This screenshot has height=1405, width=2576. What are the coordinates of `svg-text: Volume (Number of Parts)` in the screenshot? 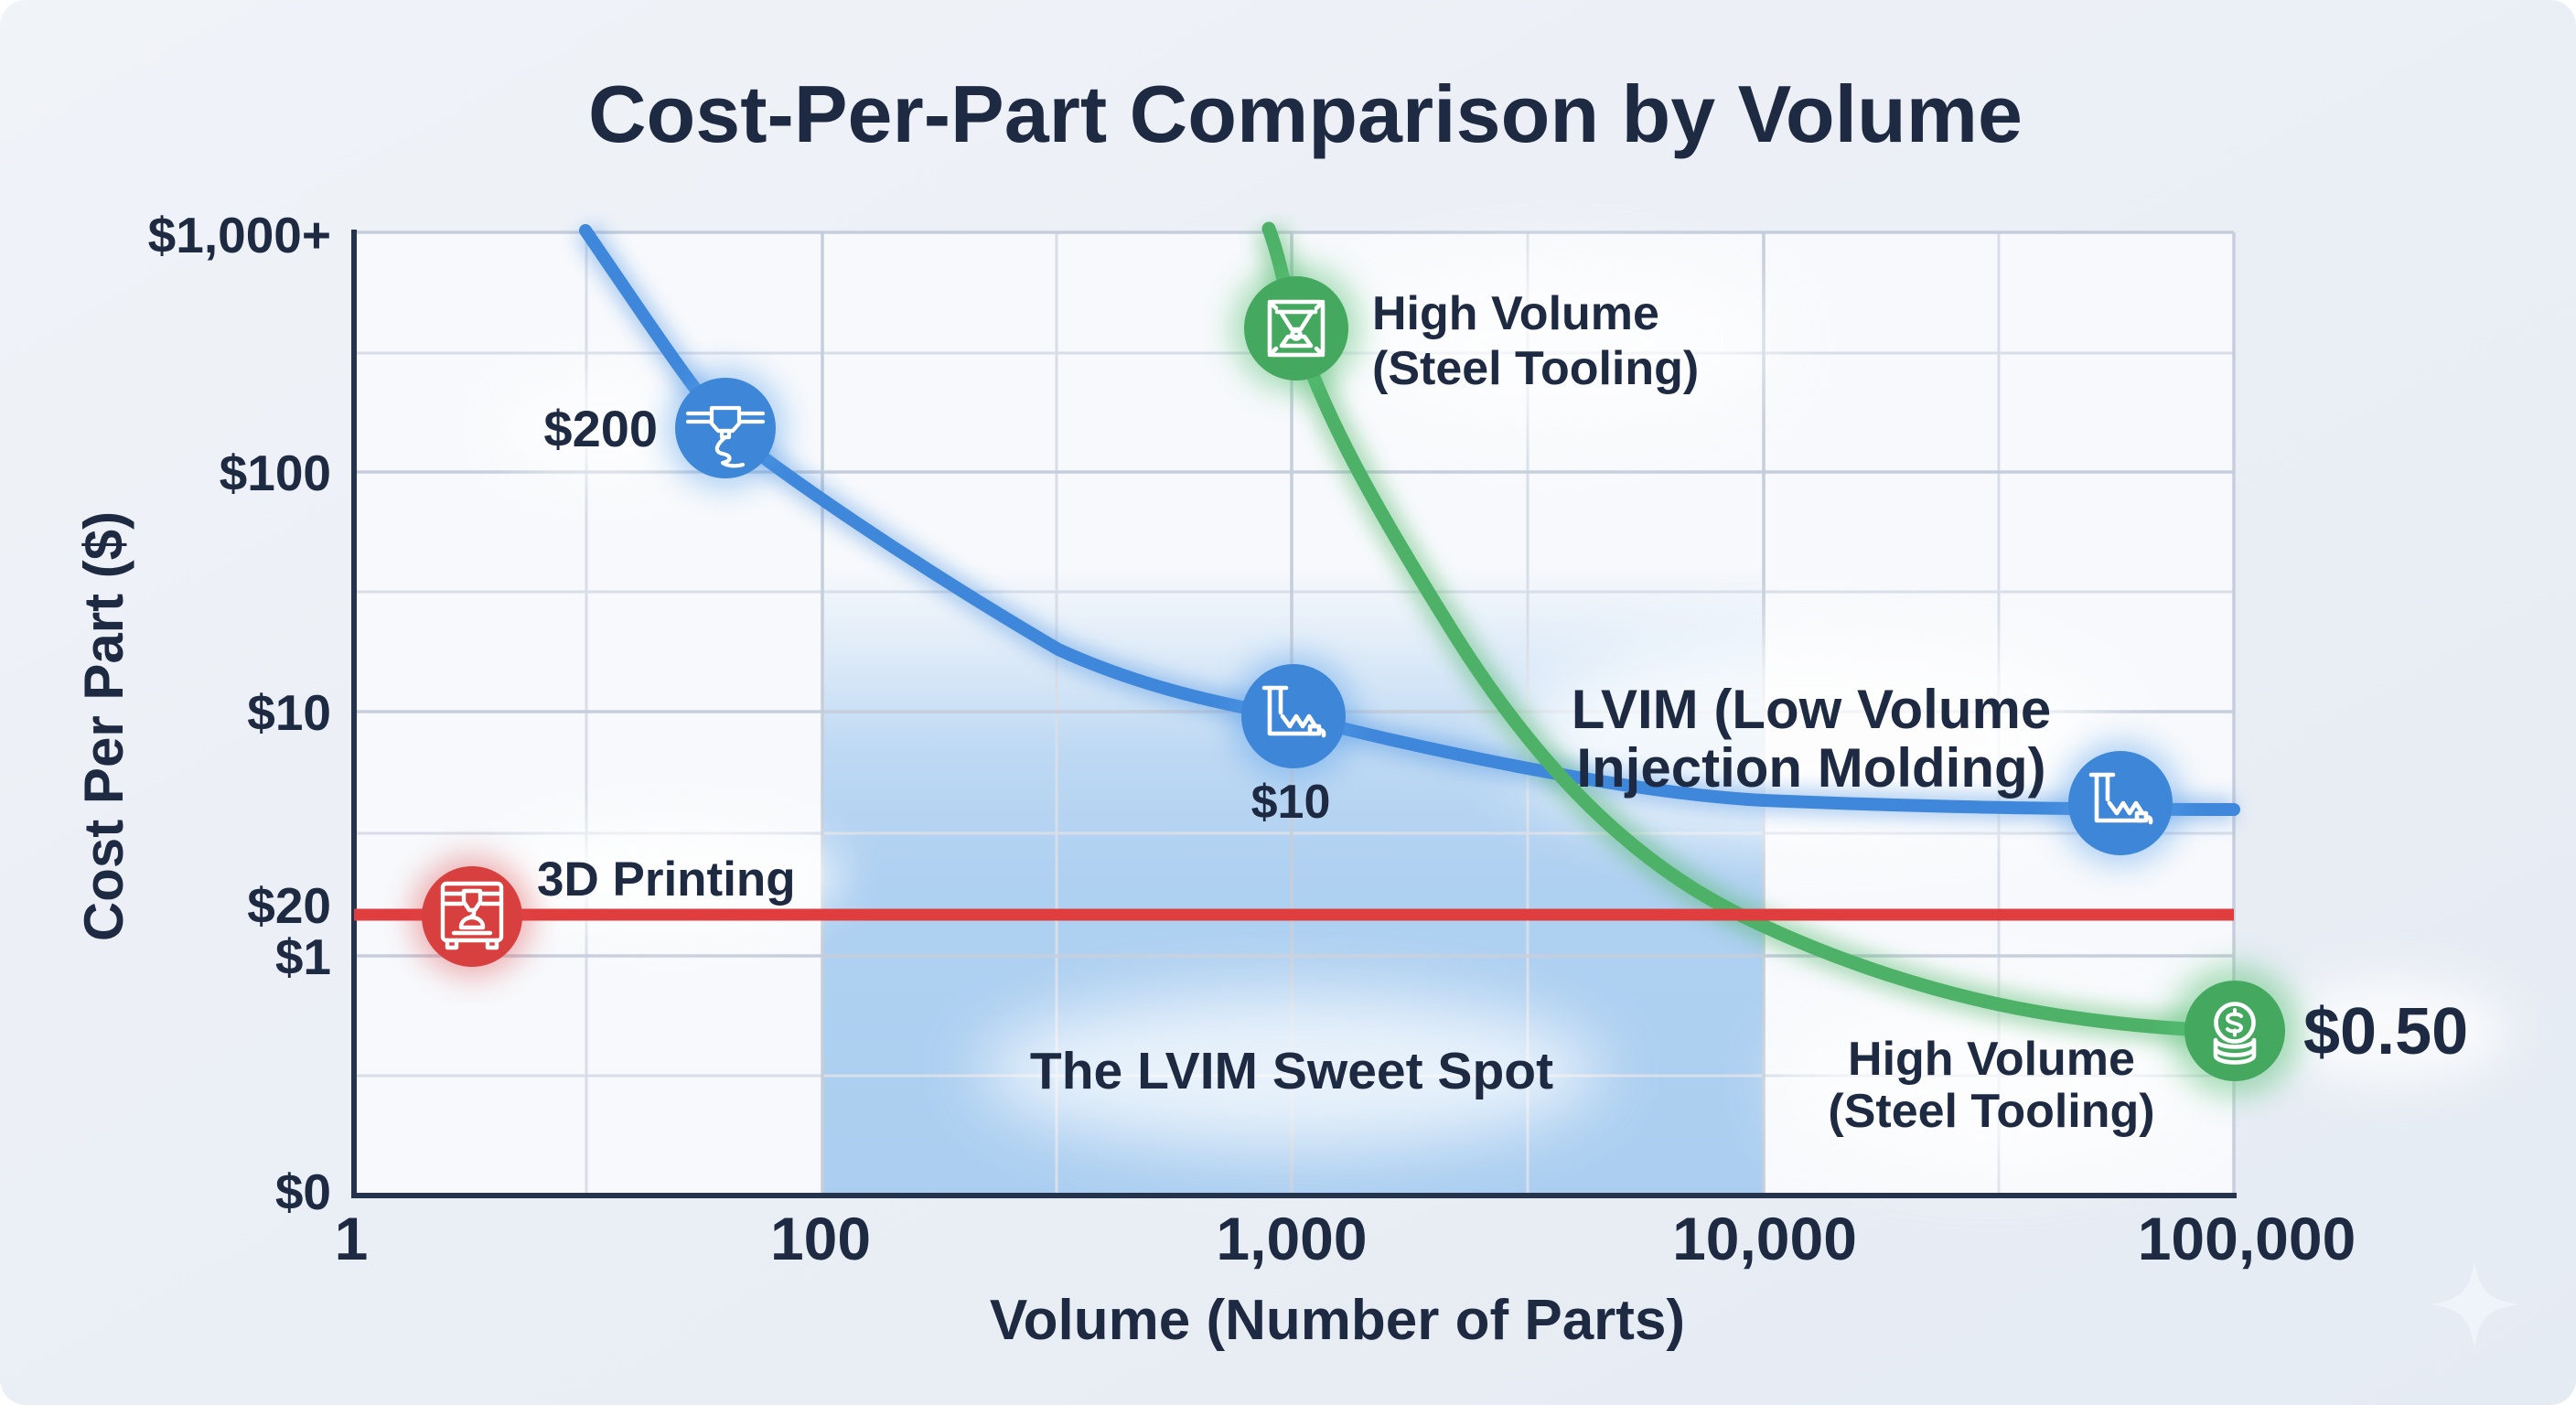 It's located at (1338, 1320).